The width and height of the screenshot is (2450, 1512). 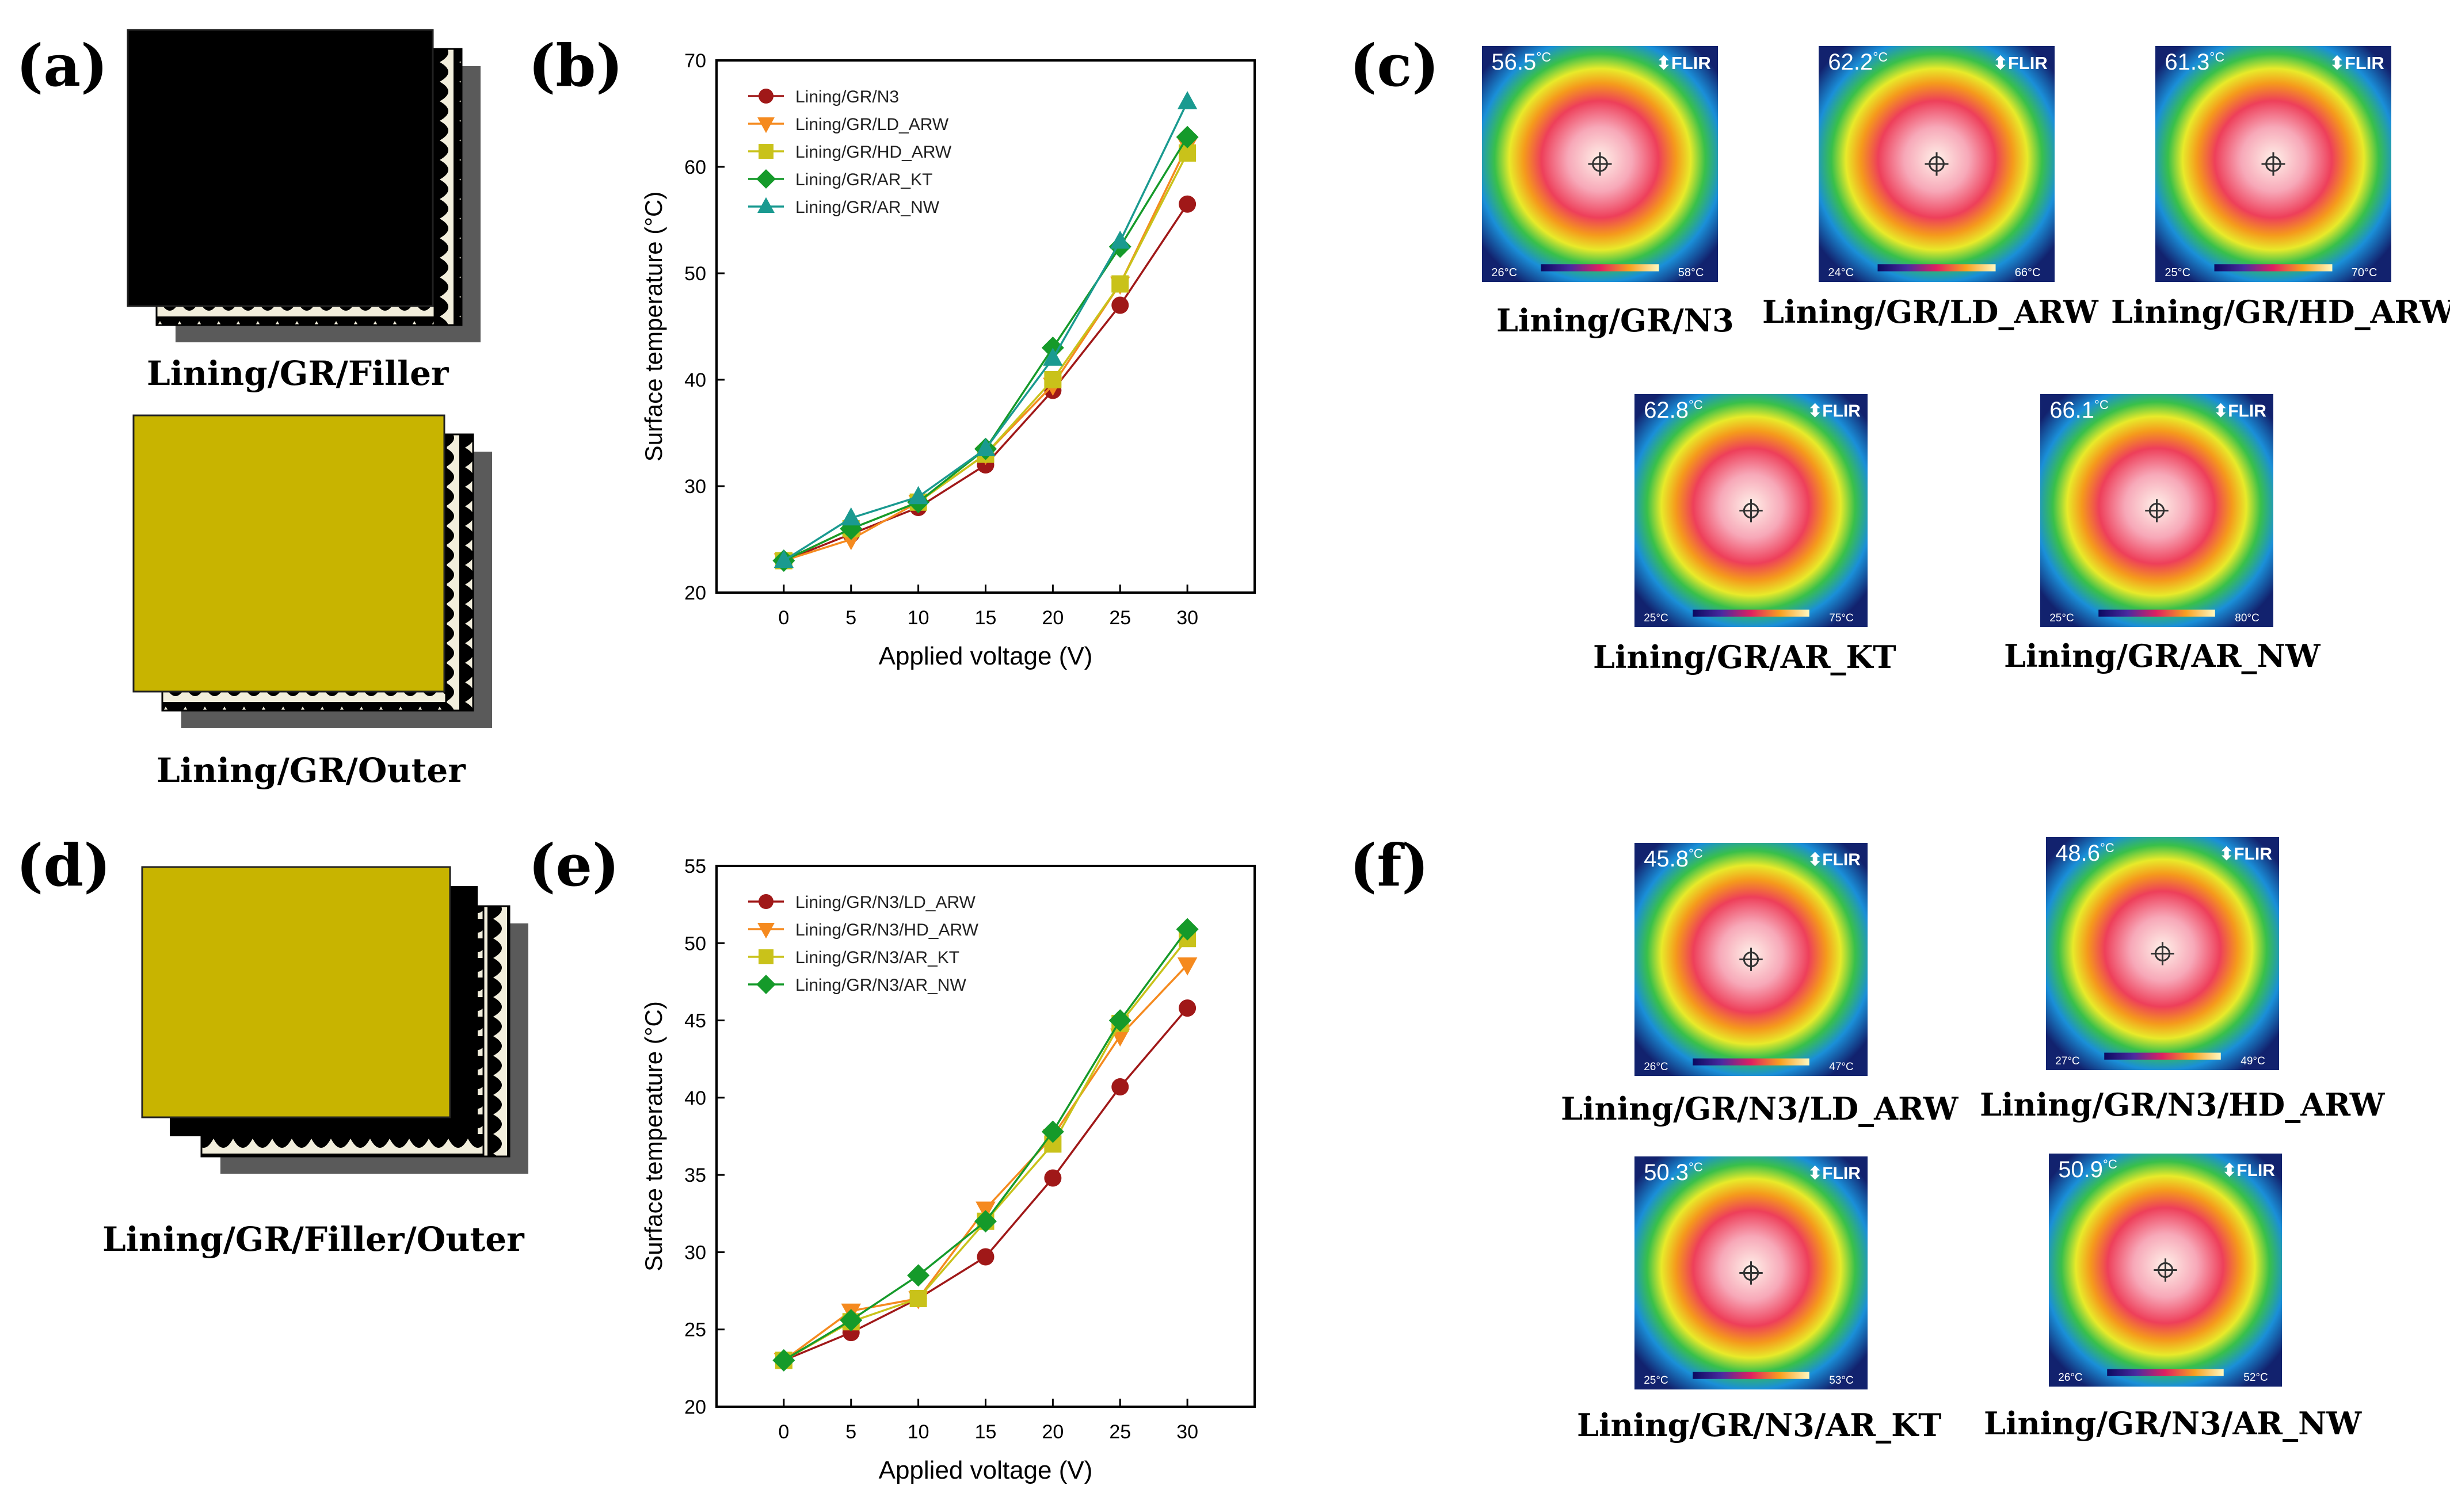 What do you see at coordinates (2162, 953) in the screenshot?
I see `thermal-image: 48.6°C ⬍FLIR 27°C 49°C` at bounding box center [2162, 953].